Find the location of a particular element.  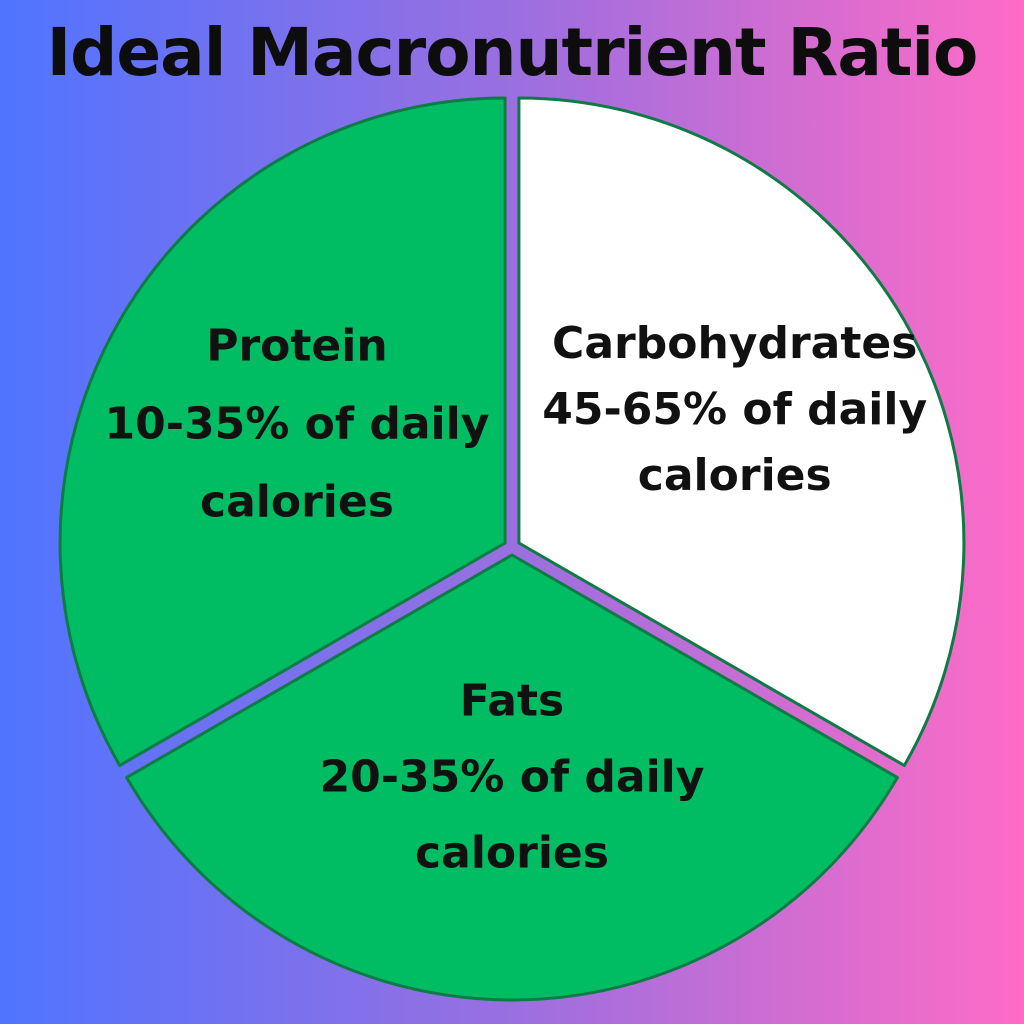

slice-label-line: Fats is located at coordinates (512, 700).